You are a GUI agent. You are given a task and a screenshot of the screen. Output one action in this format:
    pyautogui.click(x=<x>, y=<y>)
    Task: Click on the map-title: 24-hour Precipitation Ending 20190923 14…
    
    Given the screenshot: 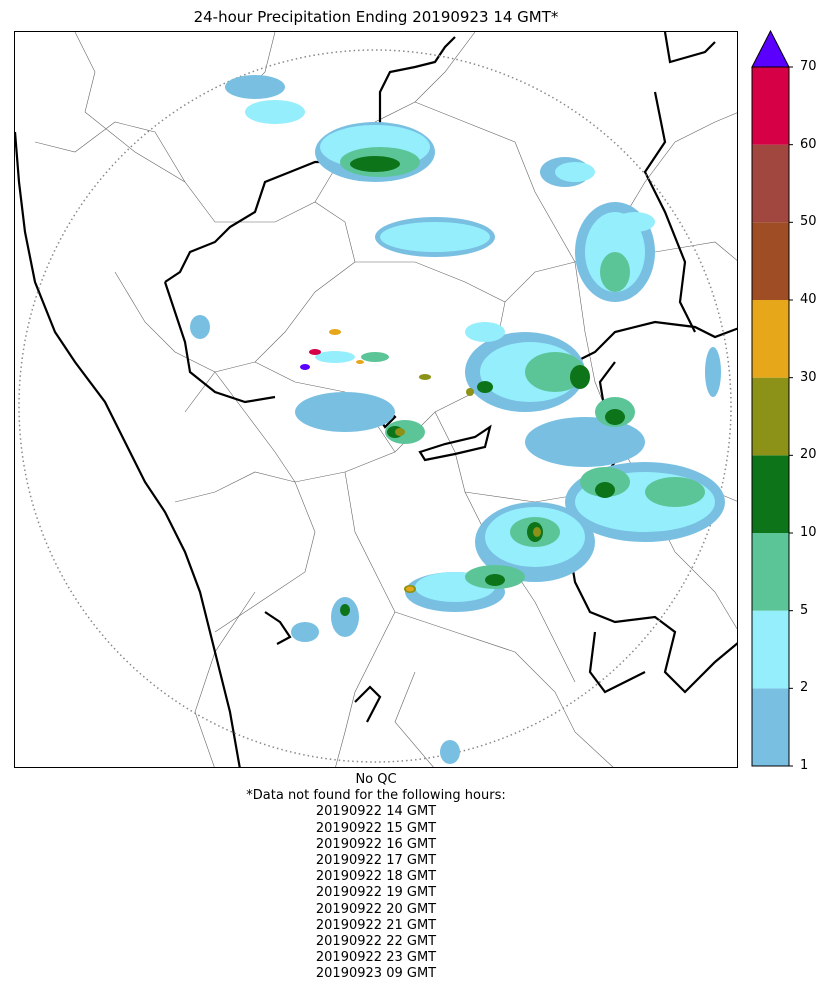 What is the action you would take?
    pyautogui.click(x=376, y=17)
    